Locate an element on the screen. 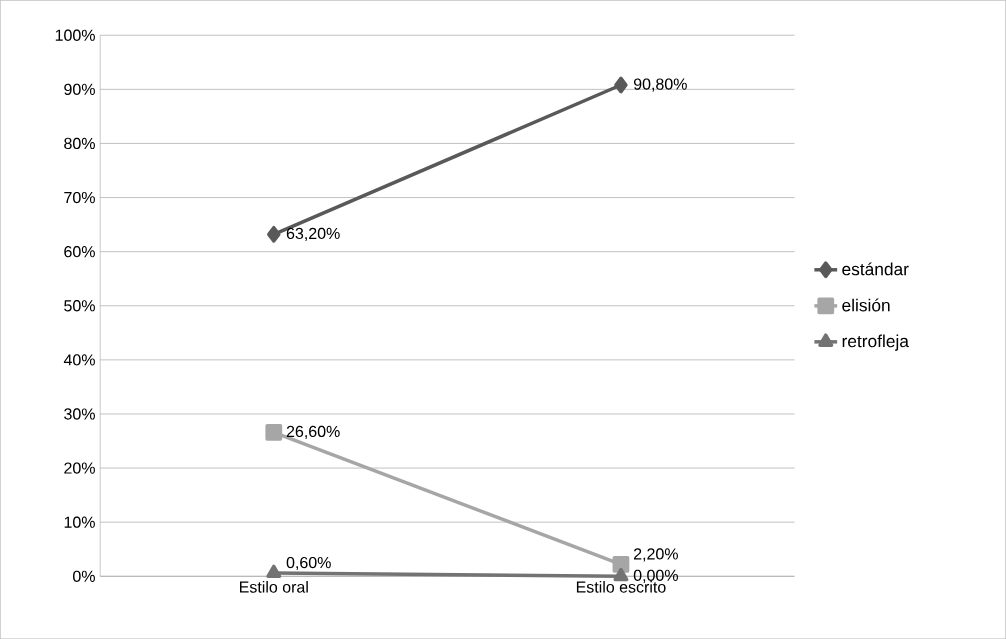  data-label: 63,20% is located at coordinates (313, 234).